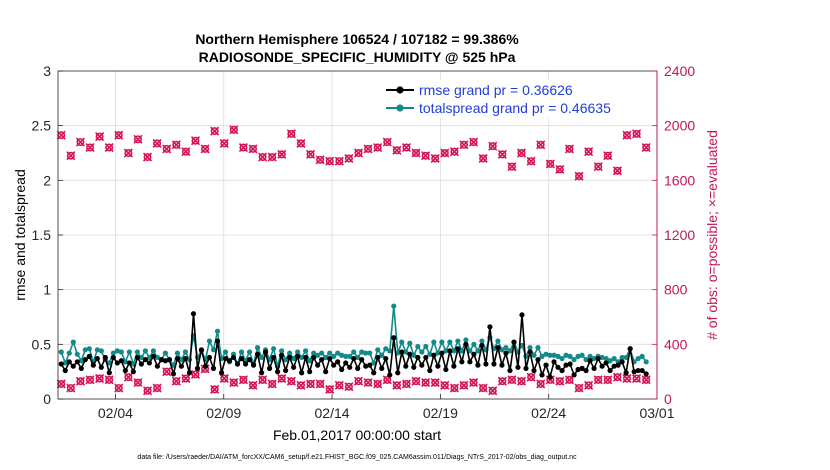 The height and width of the screenshot is (470, 830). What do you see at coordinates (656, 413) in the screenshot?
I see `x-tick-label: 03/01` at bounding box center [656, 413].